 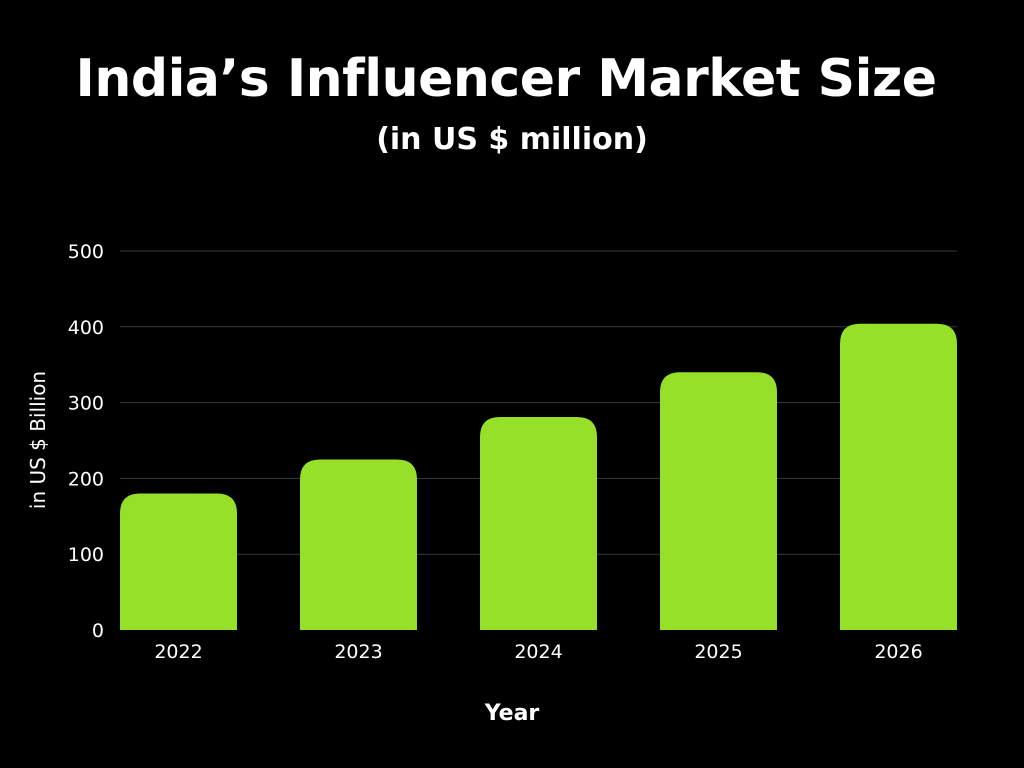 What do you see at coordinates (86, 252) in the screenshot?
I see `y-tick-label: 500` at bounding box center [86, 252].